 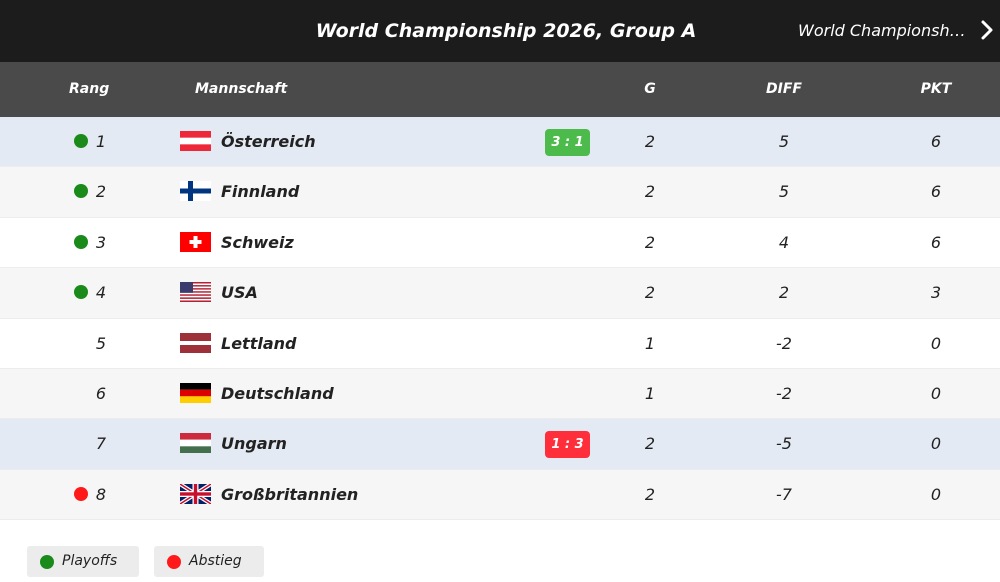 I want to click on column-header-team: Mannschaft, so click(x=241, y=89).